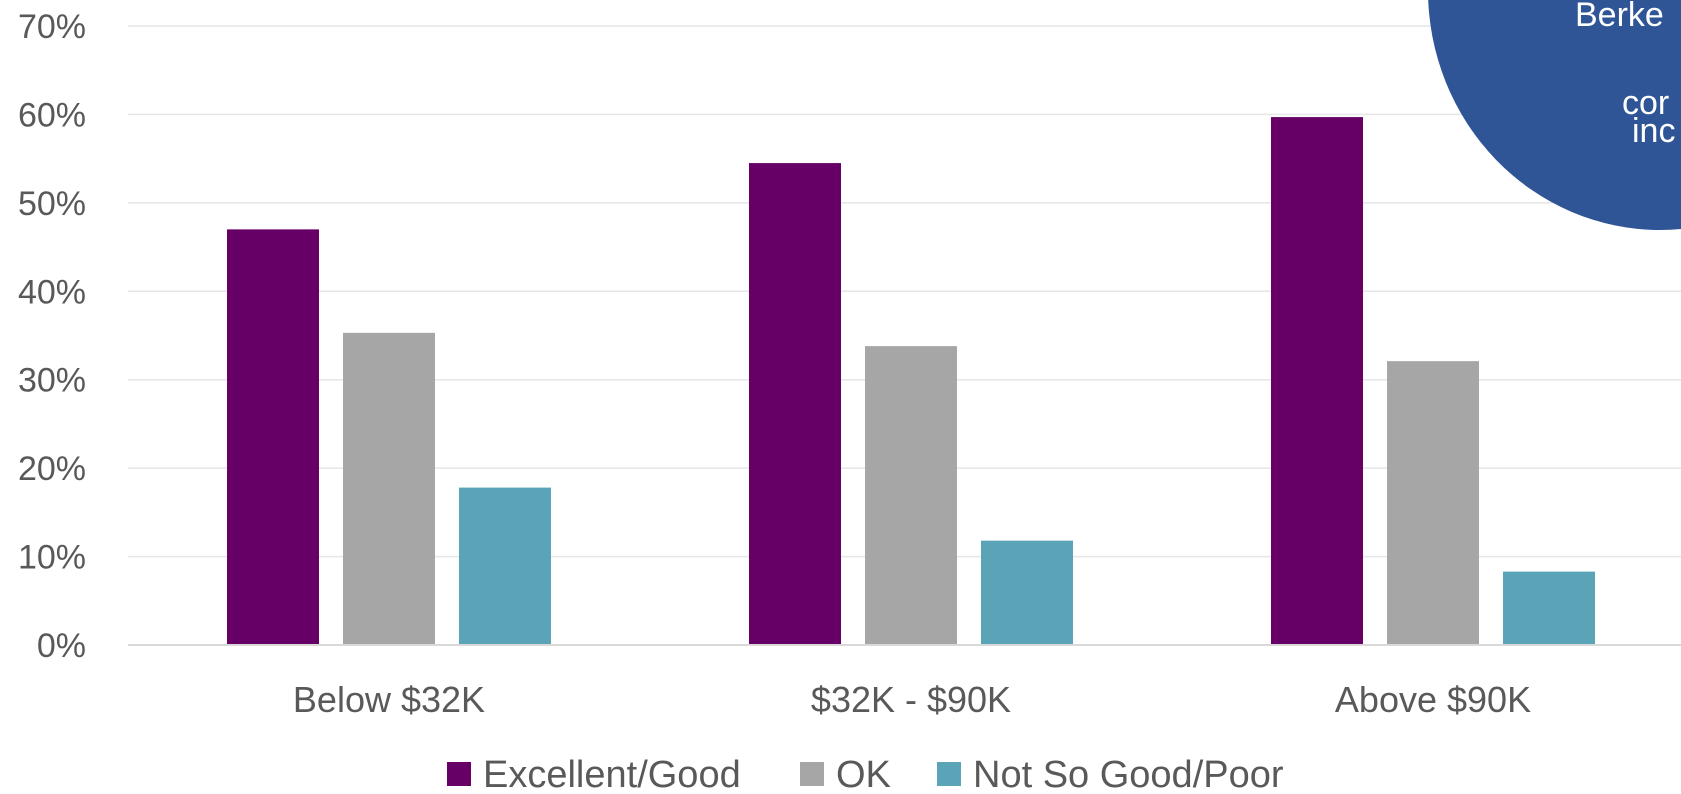 The image size is (1681, 794). Describe the element at coordinates (1619, 17) in the screenshot. I see `callout-line-1: Berke` at that location.